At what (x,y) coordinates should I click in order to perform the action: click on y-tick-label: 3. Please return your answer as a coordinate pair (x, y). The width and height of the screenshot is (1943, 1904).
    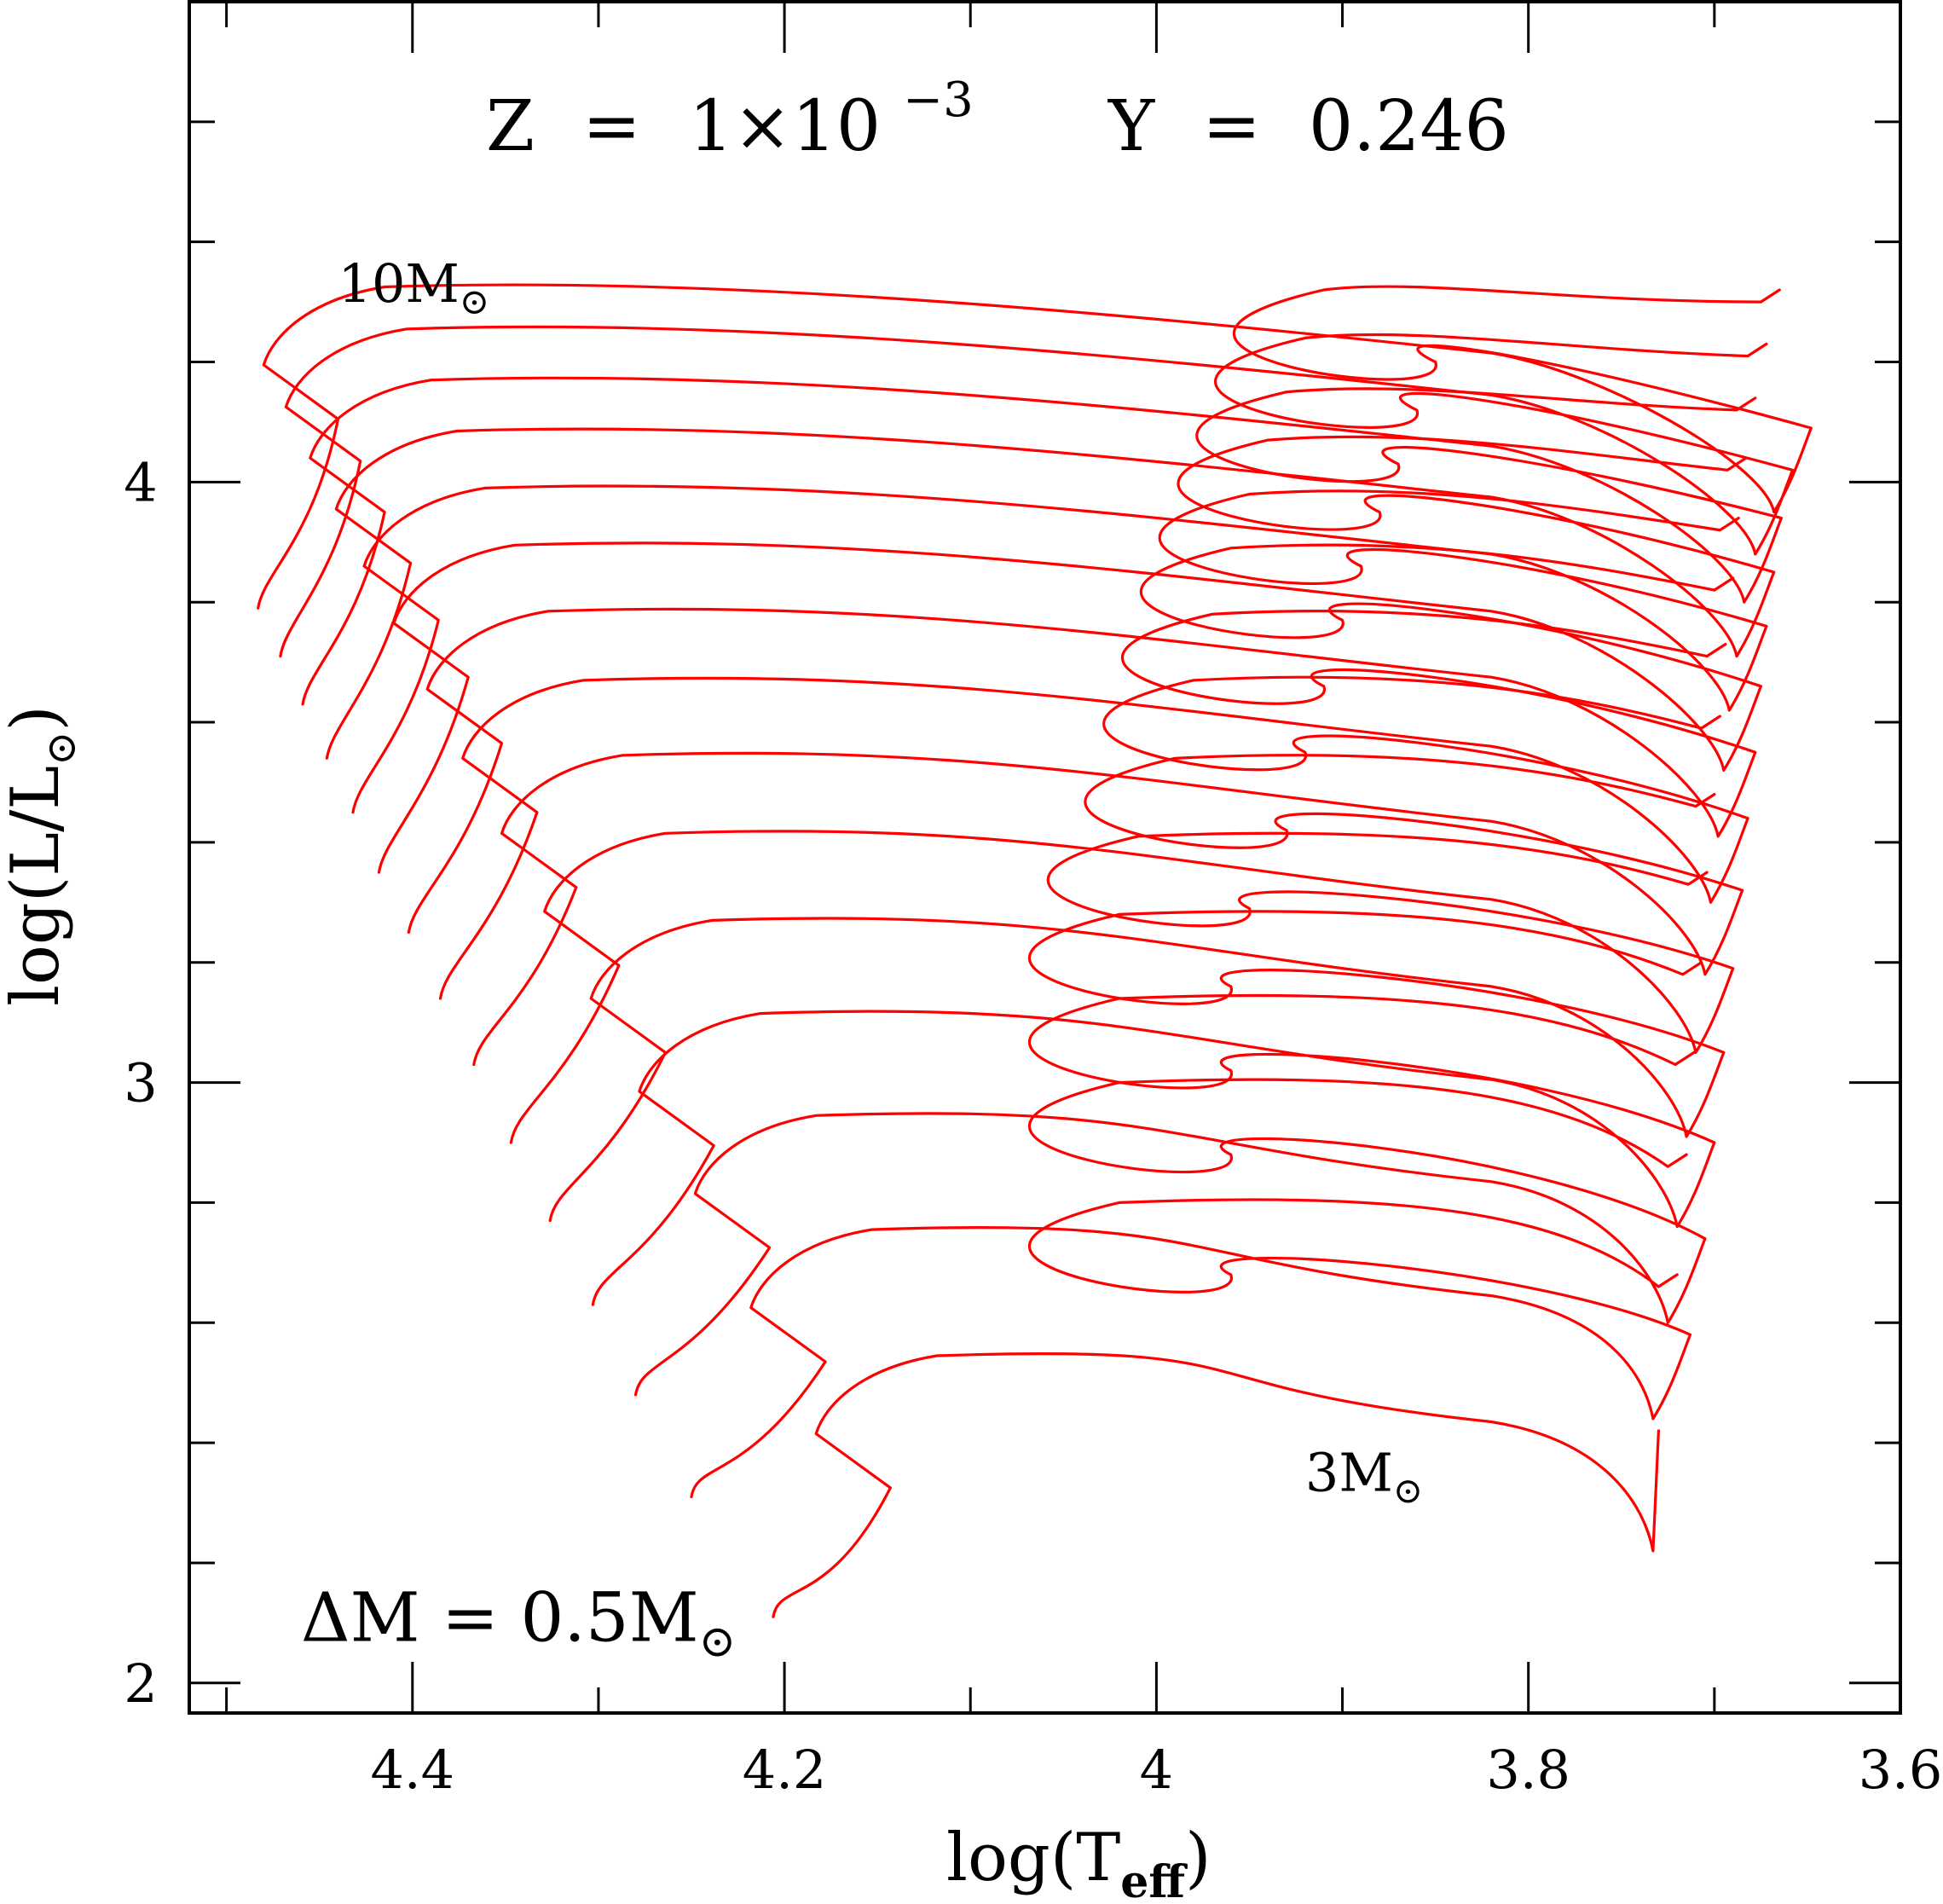
    Looking at the image, I should click on (140, 1083).